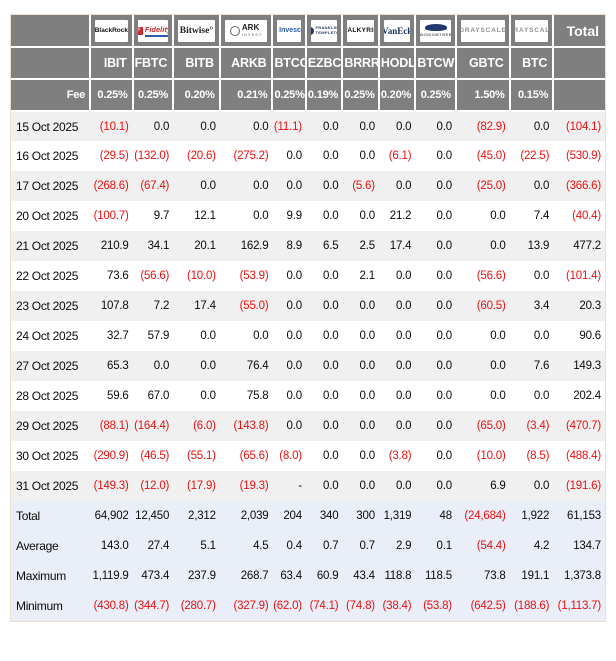 The width and height of the screenshot is (616, 661). Describe the element at coordinates (251, 156) in the screenshot. I see `value-cell: (275.2)` at that location.